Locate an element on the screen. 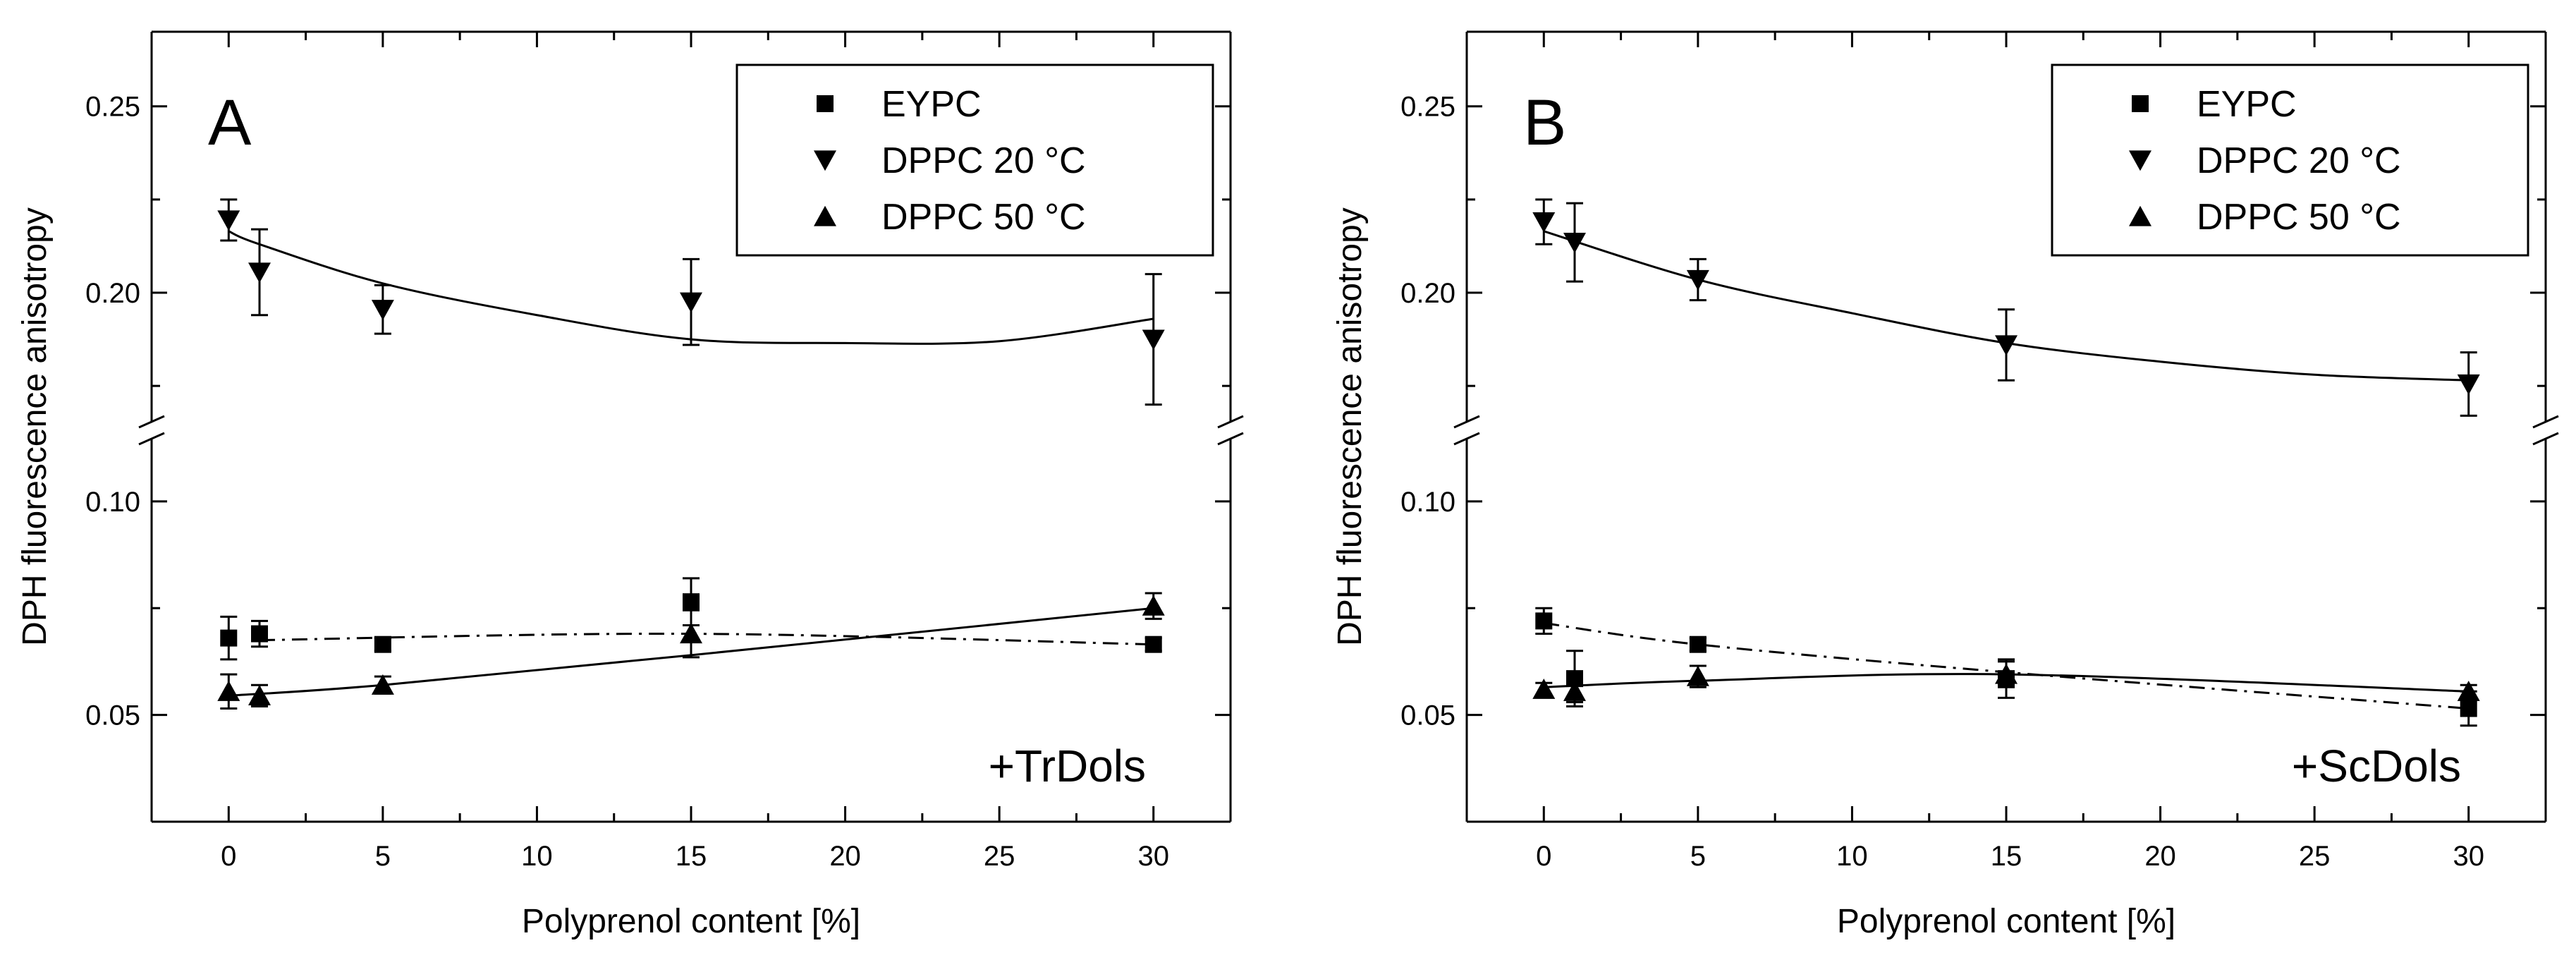 This screenshot has width=2576, height=967. panel-label: B is located at coordinates (1545, 123).